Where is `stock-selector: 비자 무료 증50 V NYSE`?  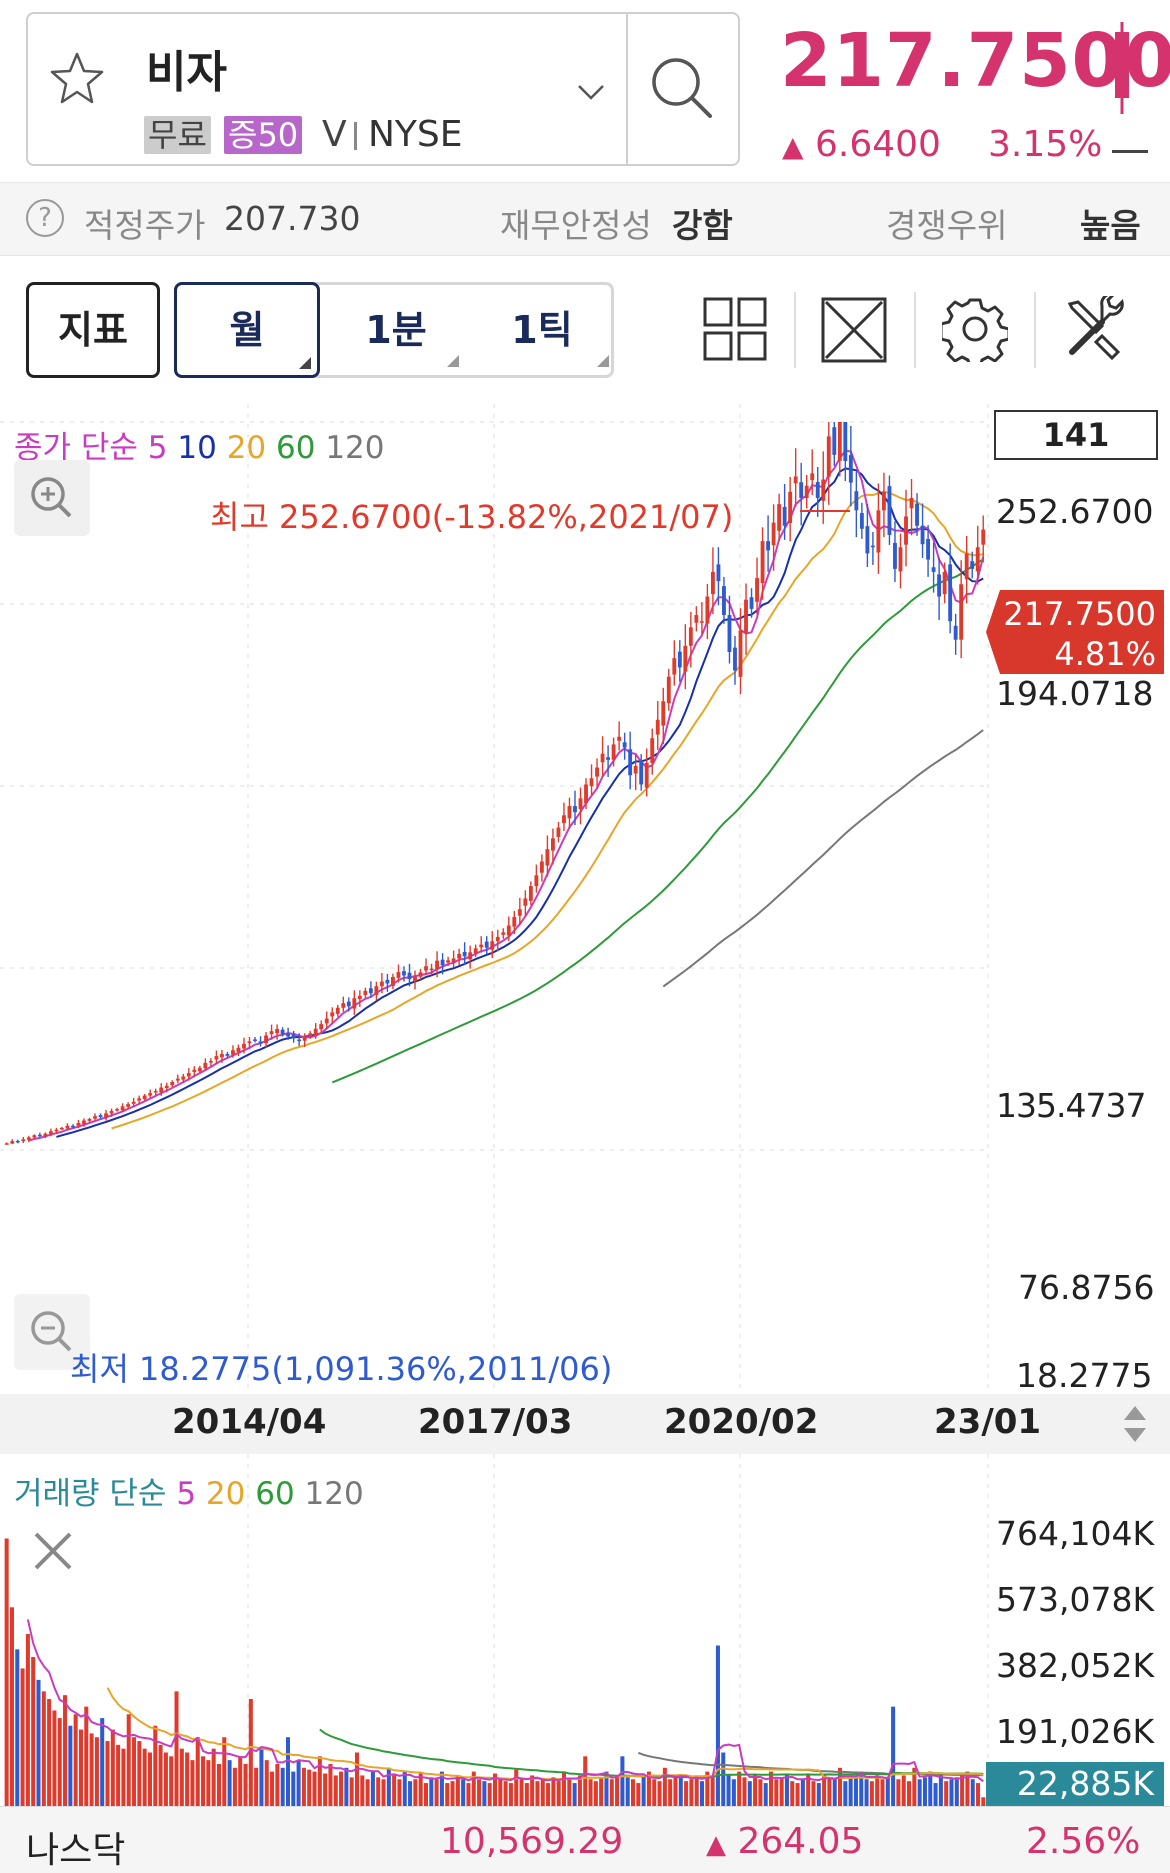 stock-selector: 비자 무료 증50 V NYSE is located at coordinates (383, 89).